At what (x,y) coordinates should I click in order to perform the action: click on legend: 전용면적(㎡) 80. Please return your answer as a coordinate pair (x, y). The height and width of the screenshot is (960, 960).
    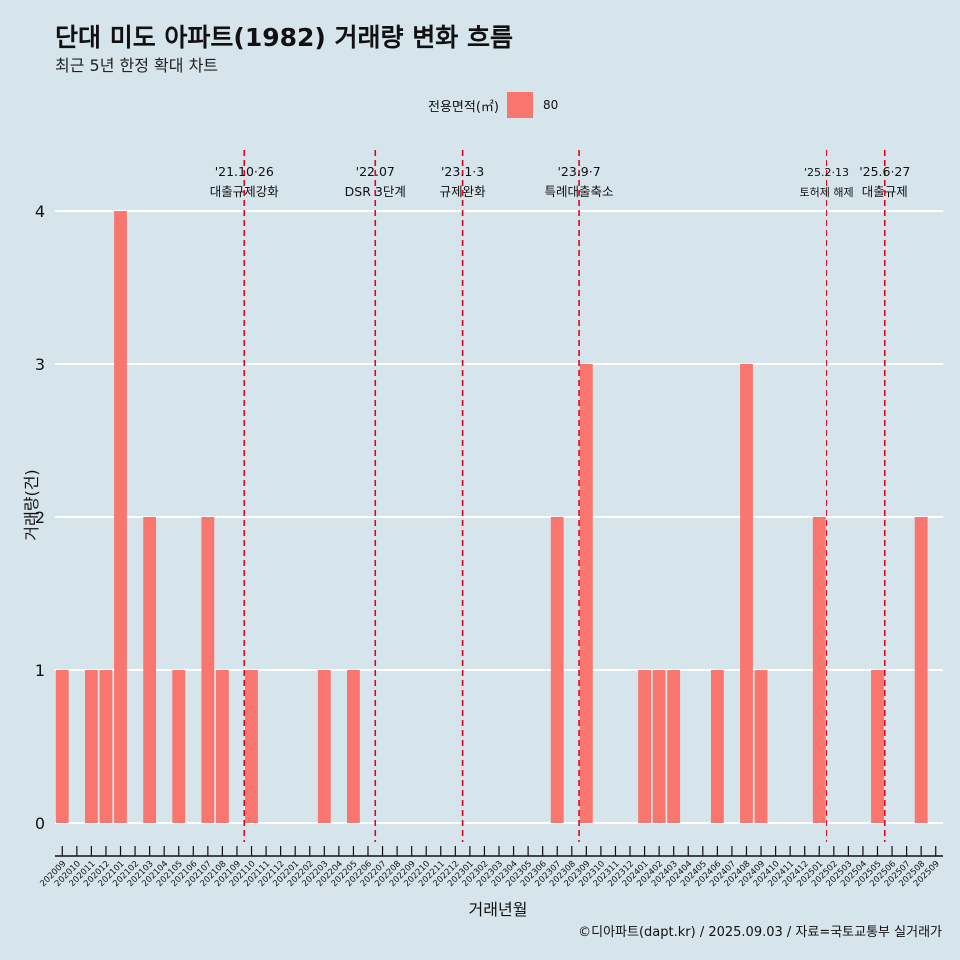
    Looking at the image, I should click on (493, 105).